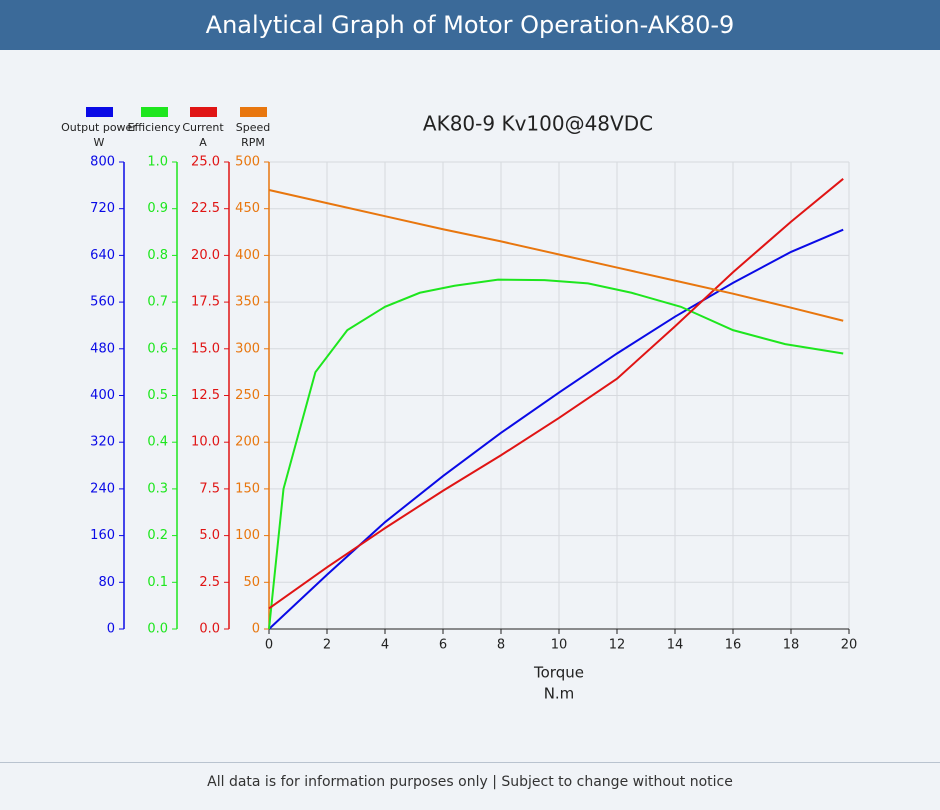 This screenshot has width=940, height=810. Describe the element at coordinates (102, 348) in the screenshot. I see `y-tick-label: 480` at that location.